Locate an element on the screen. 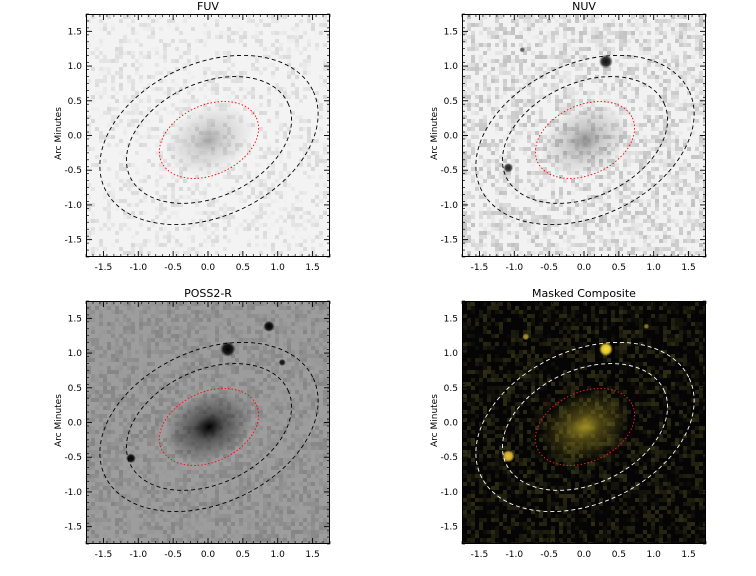  panel-title: POSS2-R is located at coordinates (208, 293).